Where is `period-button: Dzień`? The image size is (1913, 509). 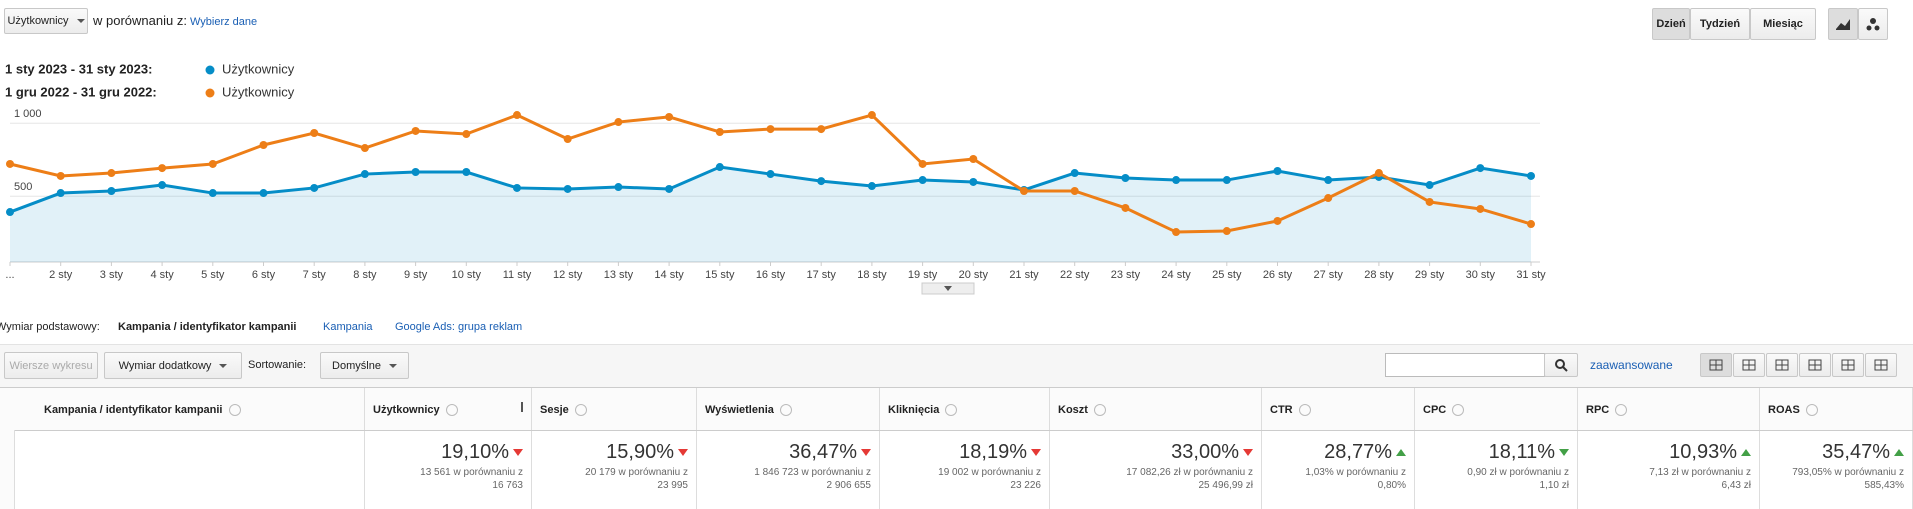 period-button: Dzień is located at coordinates (1671, 24).